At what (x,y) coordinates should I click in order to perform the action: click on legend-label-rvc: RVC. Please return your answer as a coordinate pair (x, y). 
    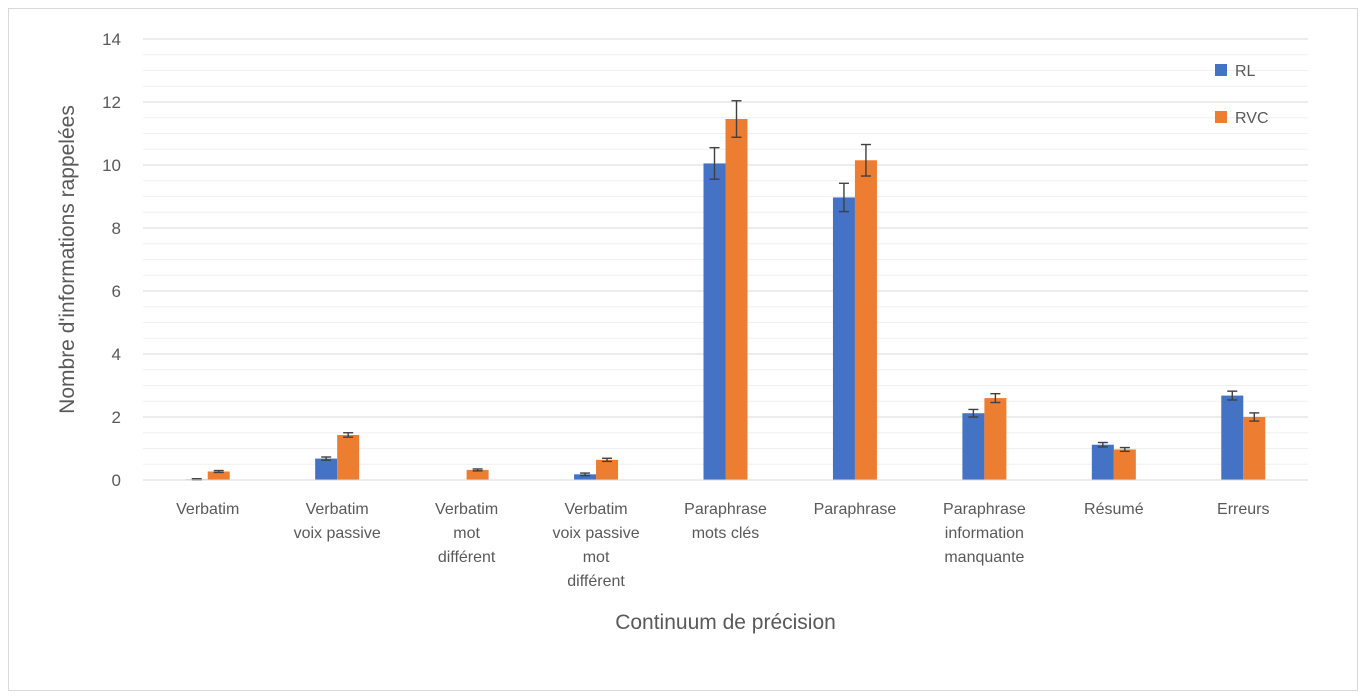
    Looking at the image, I should click on (1252, 118).